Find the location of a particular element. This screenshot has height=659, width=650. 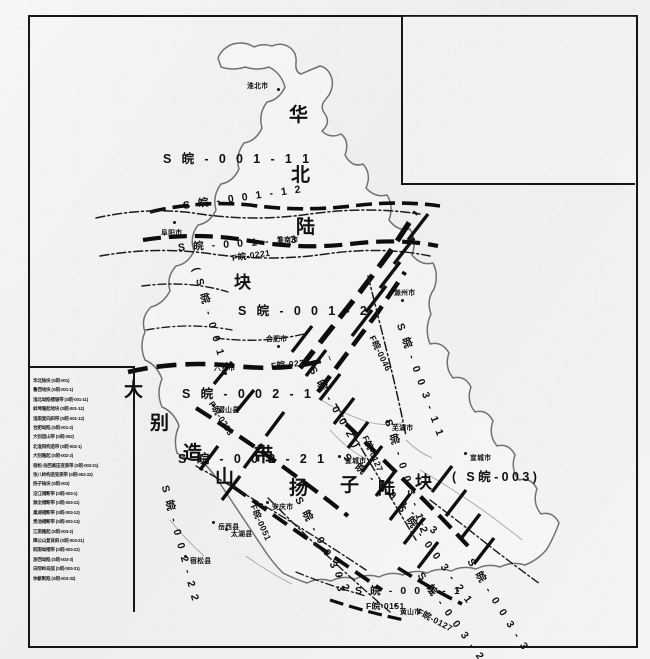

unit-legend-item: 蚌埠隆起地块 (S皖-001-12) is located at coordinates (58, 409).